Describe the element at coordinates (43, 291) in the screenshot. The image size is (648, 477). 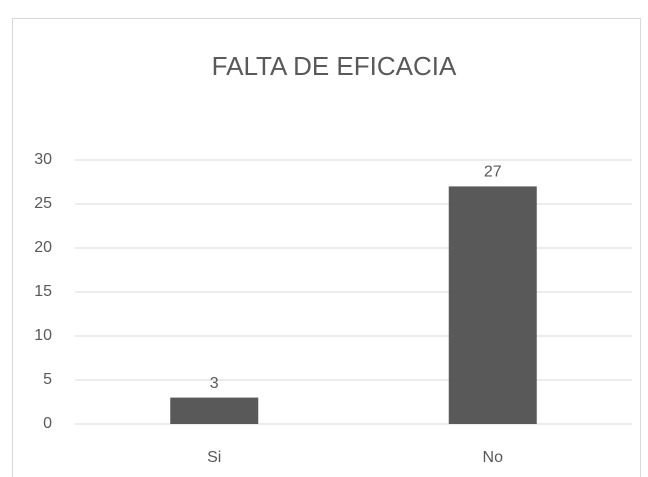
I see `y-tick-label: 15` at that location.